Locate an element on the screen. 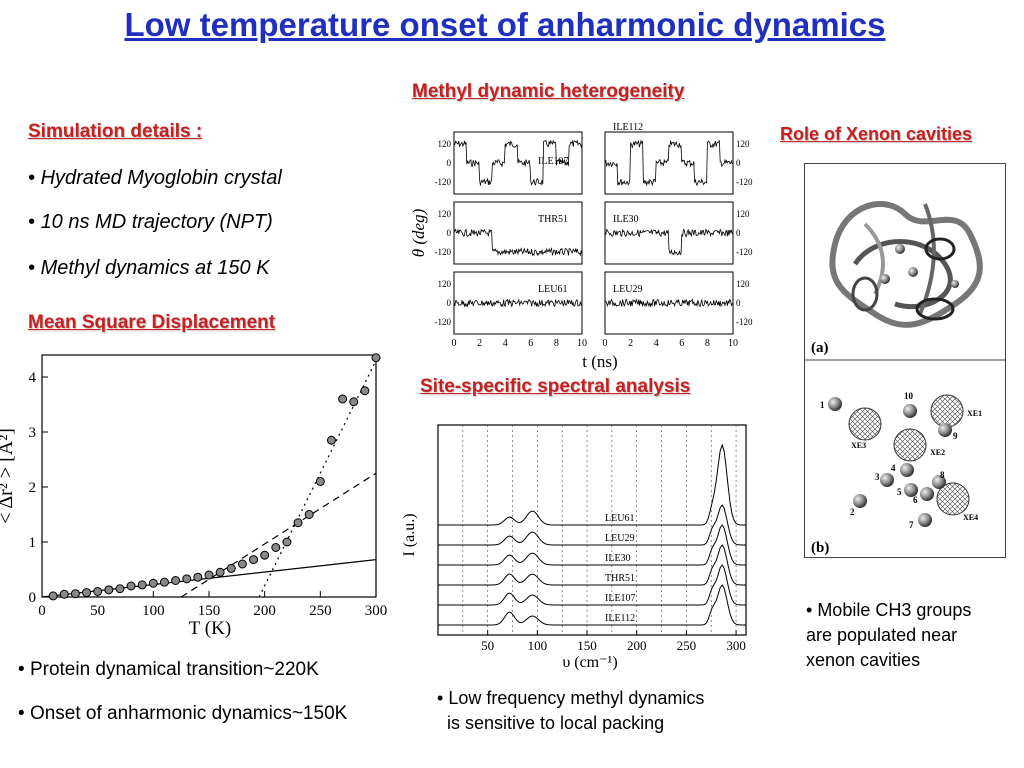 The width and height of the screenshot is (1024, 768). msd-x-tick-label: 300 is located at coordinates (376, 611).